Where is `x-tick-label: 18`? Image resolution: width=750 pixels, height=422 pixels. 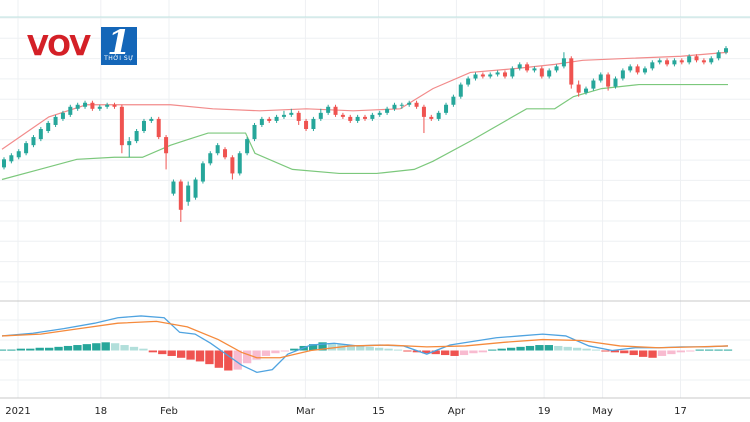
x-tick-label: 18 is located at coordinates (100, 411).